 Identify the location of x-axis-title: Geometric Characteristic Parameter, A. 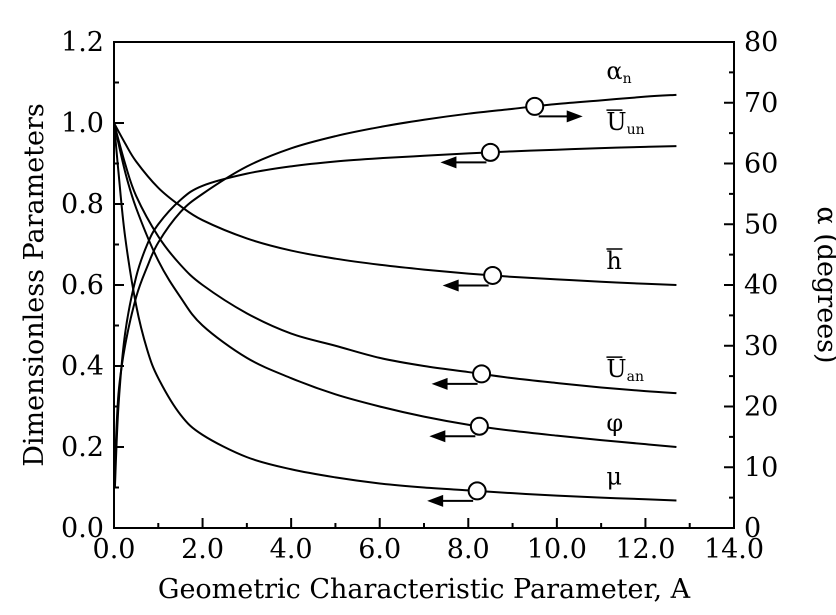
(424, 589).